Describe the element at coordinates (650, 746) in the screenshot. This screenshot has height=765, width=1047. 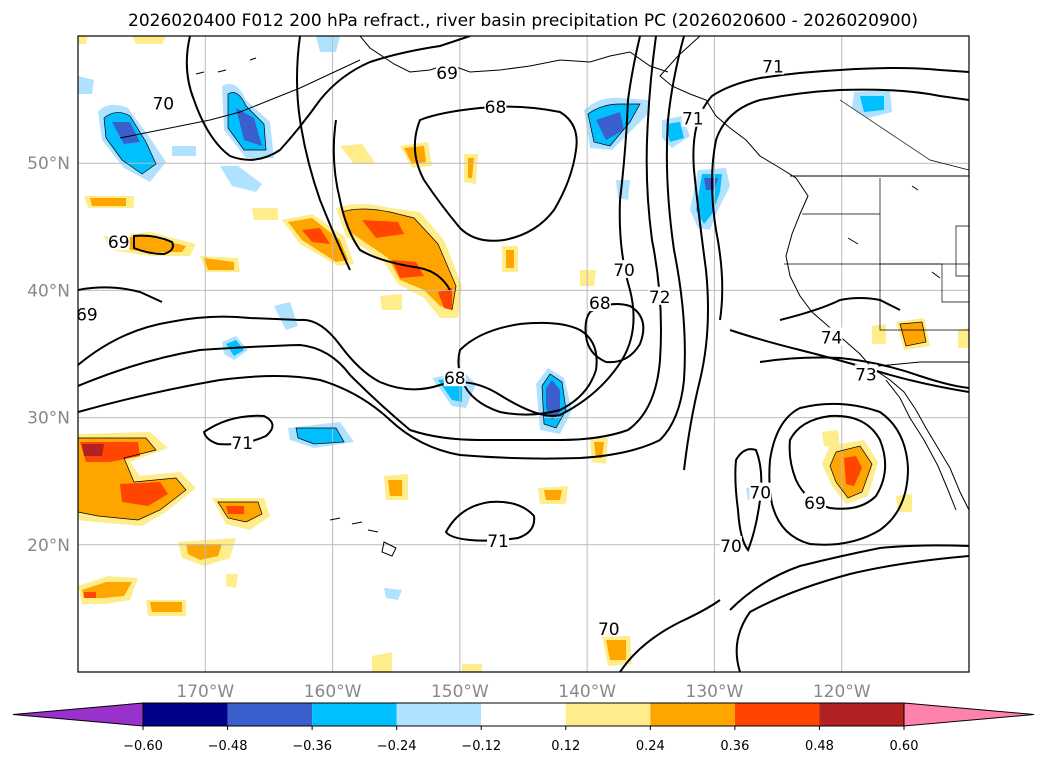
I see `colorbar-tick-label: 0.24` at that location.